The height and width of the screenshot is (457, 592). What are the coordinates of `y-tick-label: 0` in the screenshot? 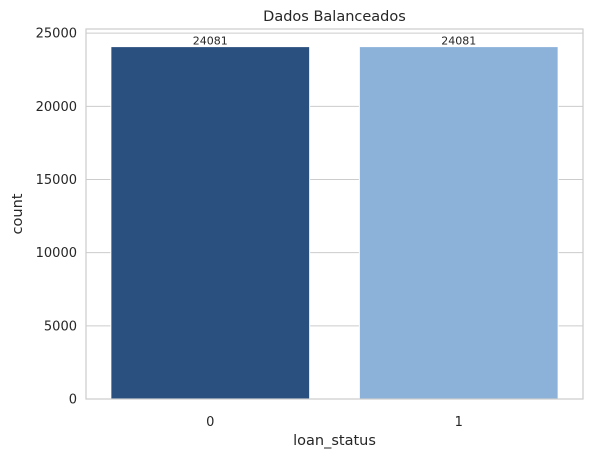 It's located at (73, 400).